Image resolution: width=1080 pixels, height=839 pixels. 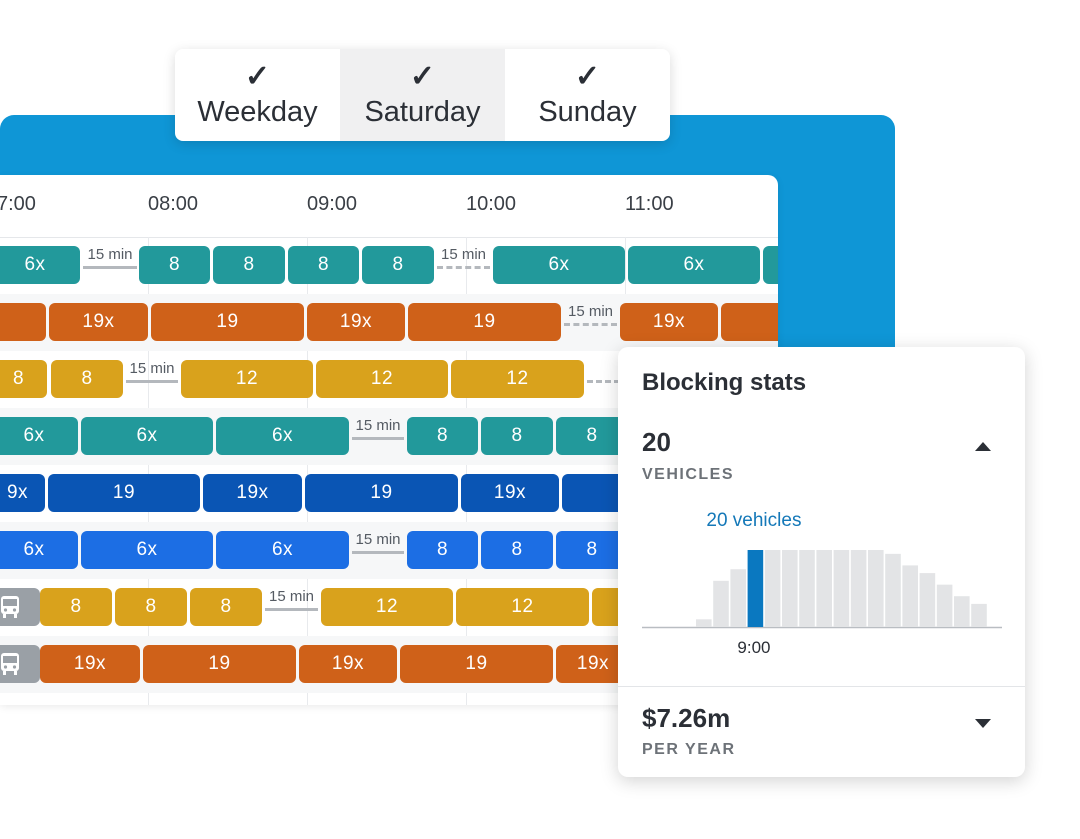 What do you see at coordinates (22, 493) in the screenshot?
I see `route-block: 9x` at bounding box center [22, 493].